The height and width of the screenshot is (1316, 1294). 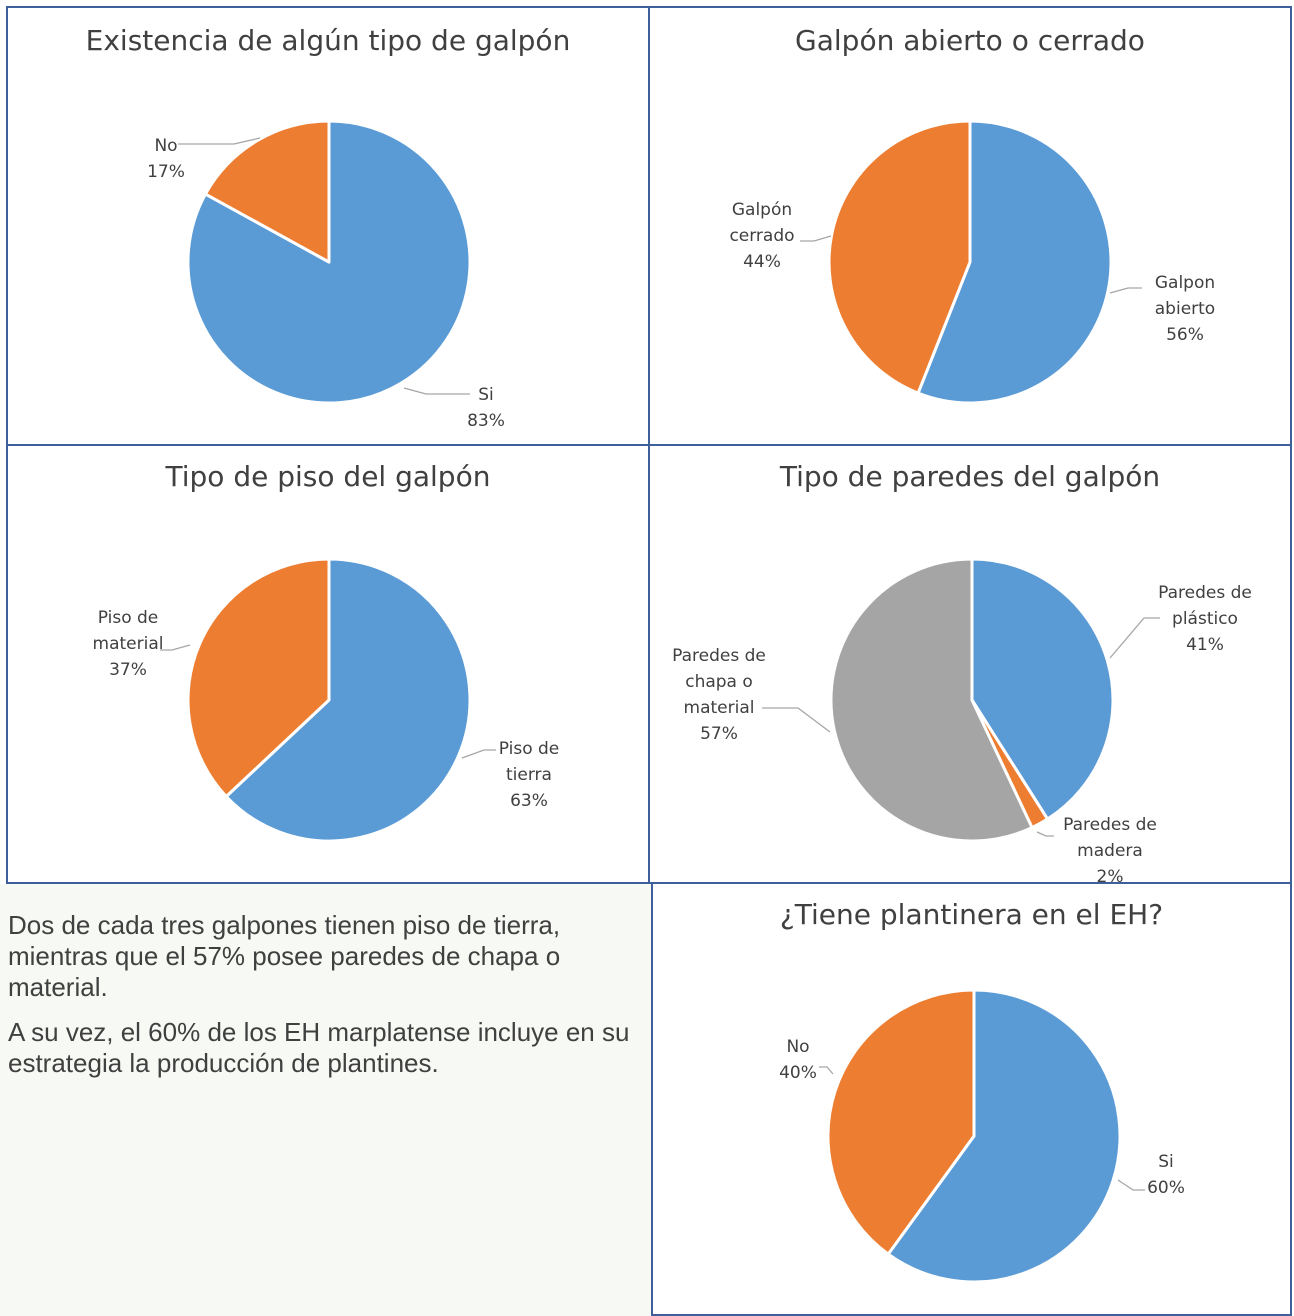 What do you see at coordinates (931, 700) in the screenshot?
I see `pie-slice-paredes-de-chapa-o-material` at bounding box center [931, 700].